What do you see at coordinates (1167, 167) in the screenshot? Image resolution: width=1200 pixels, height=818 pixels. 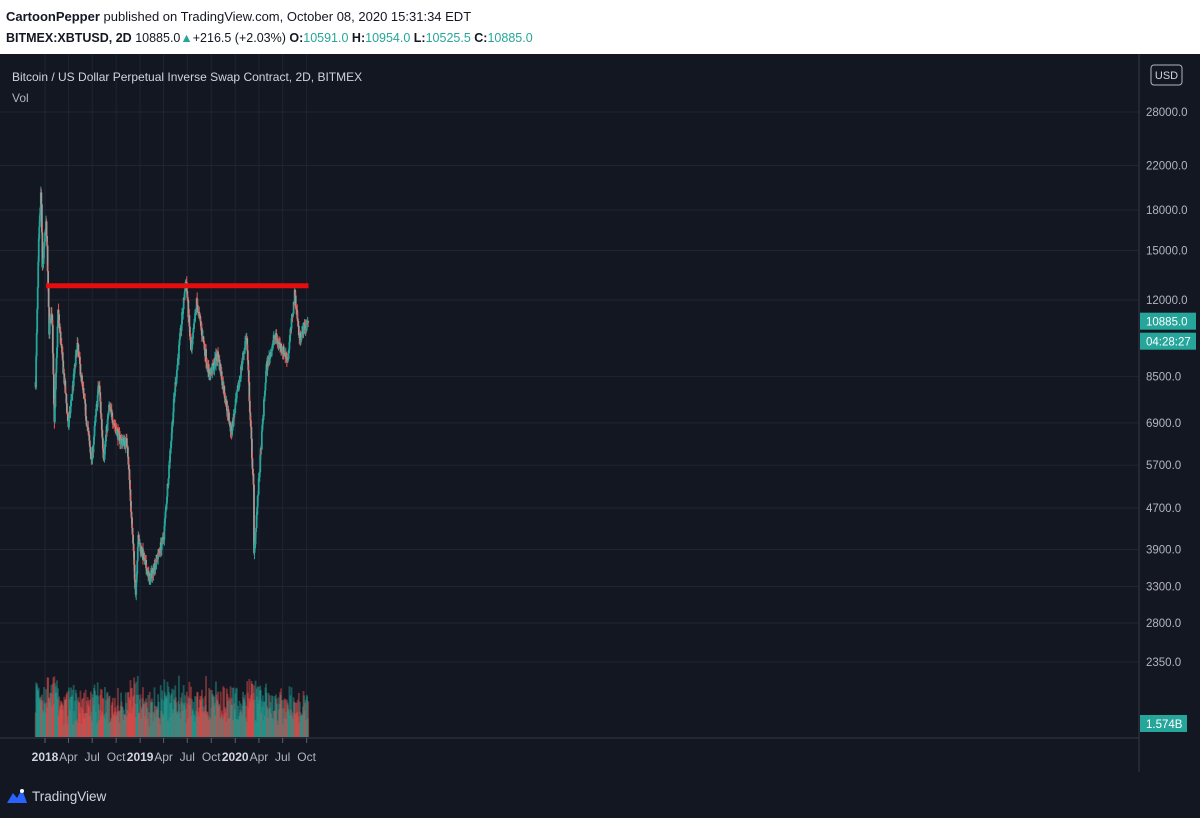 I see `y-tick-label: 22000.0` at bounding box center [1167, 167].